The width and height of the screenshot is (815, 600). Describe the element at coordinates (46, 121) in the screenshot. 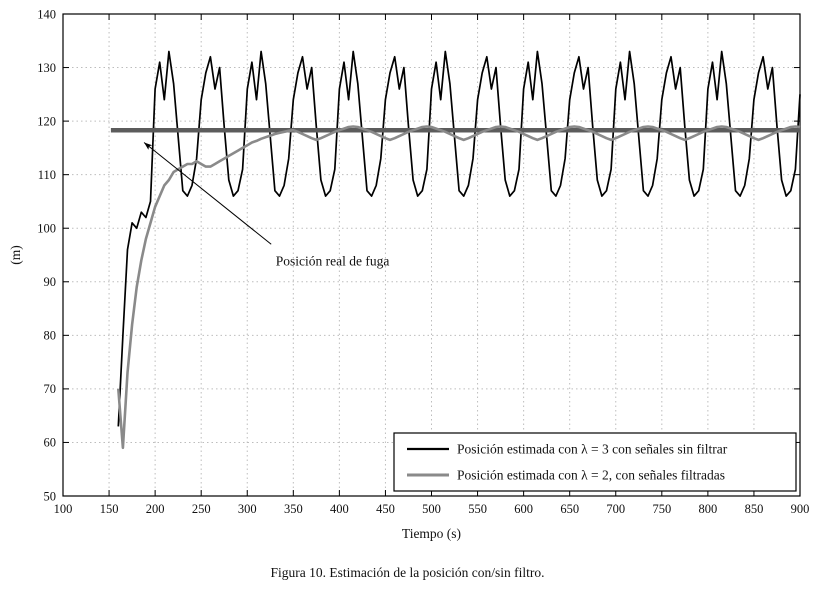

I see `y-tick-label: 120` at that location.